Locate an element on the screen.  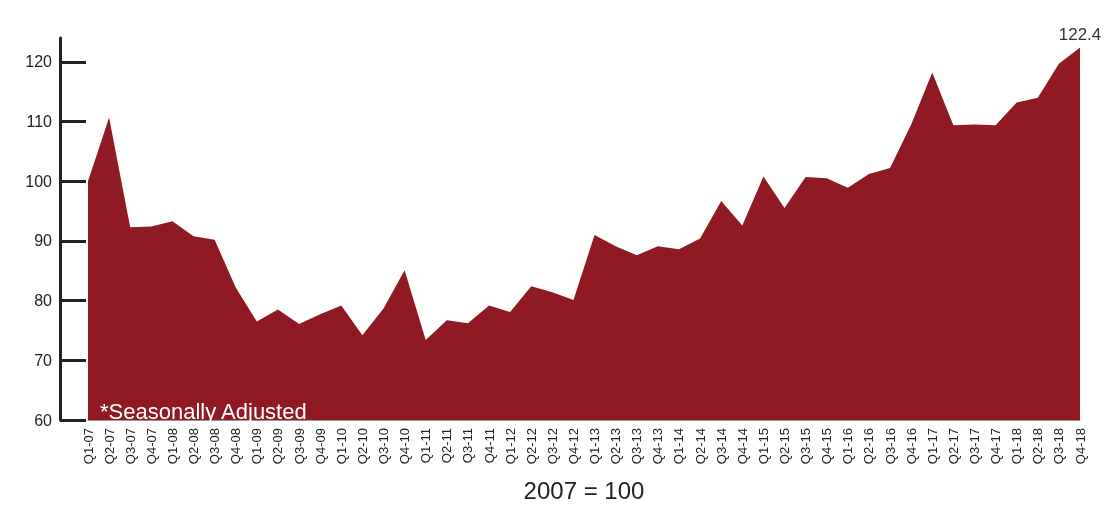
x-tick-label: Q3-13 is located at coordinates (637, 446).